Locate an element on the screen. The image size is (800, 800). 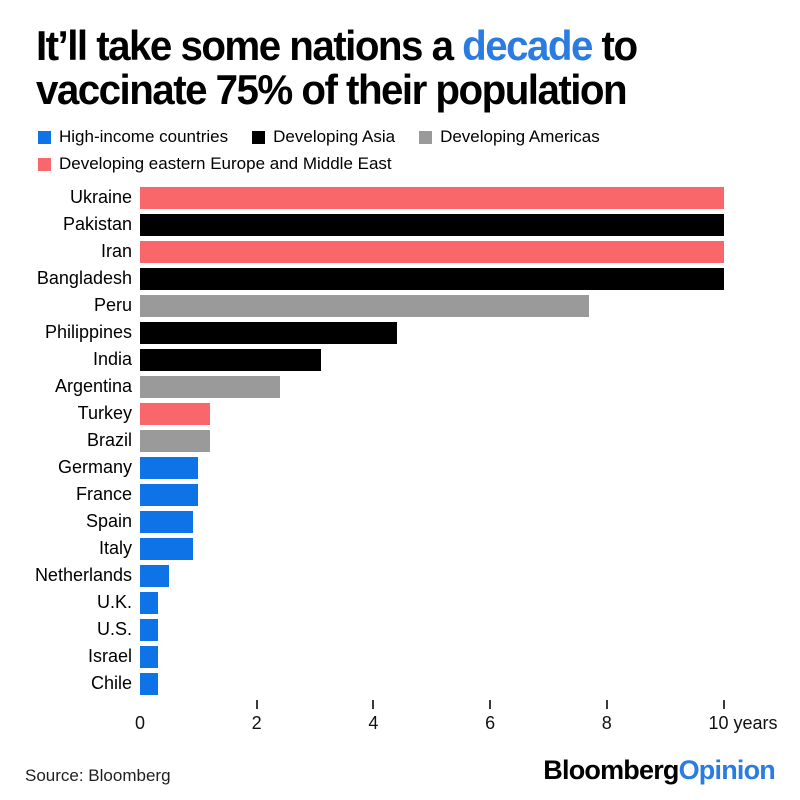
country-label: Turkey is located at coordinates (104, 413).